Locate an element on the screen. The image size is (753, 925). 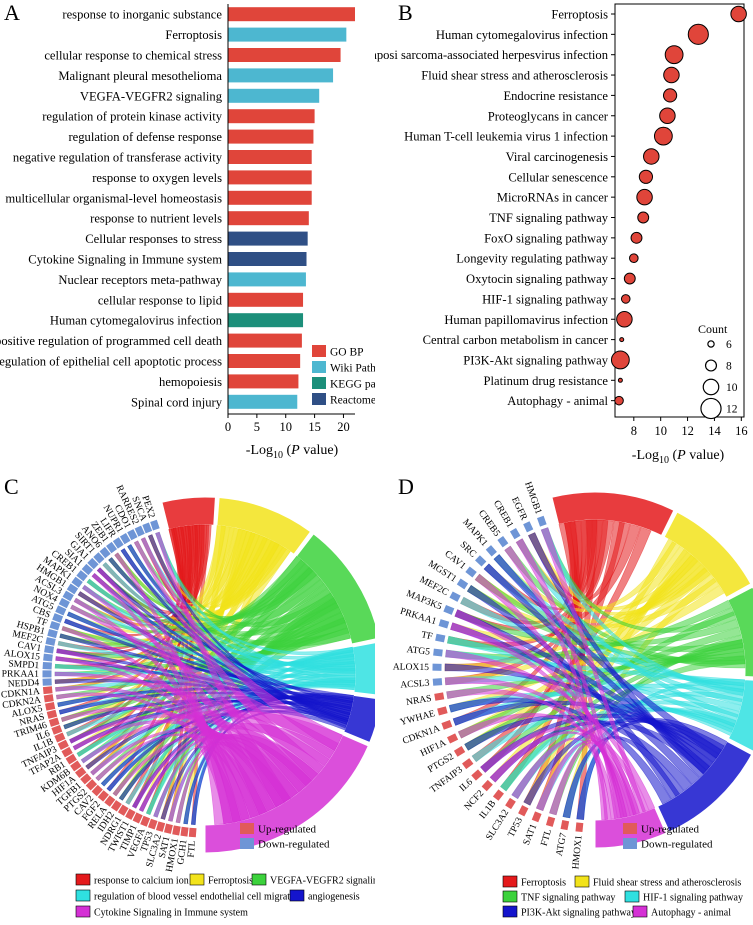
legend-label: PI3K-Akt signaling pathway is located at coordinates (578, 913).